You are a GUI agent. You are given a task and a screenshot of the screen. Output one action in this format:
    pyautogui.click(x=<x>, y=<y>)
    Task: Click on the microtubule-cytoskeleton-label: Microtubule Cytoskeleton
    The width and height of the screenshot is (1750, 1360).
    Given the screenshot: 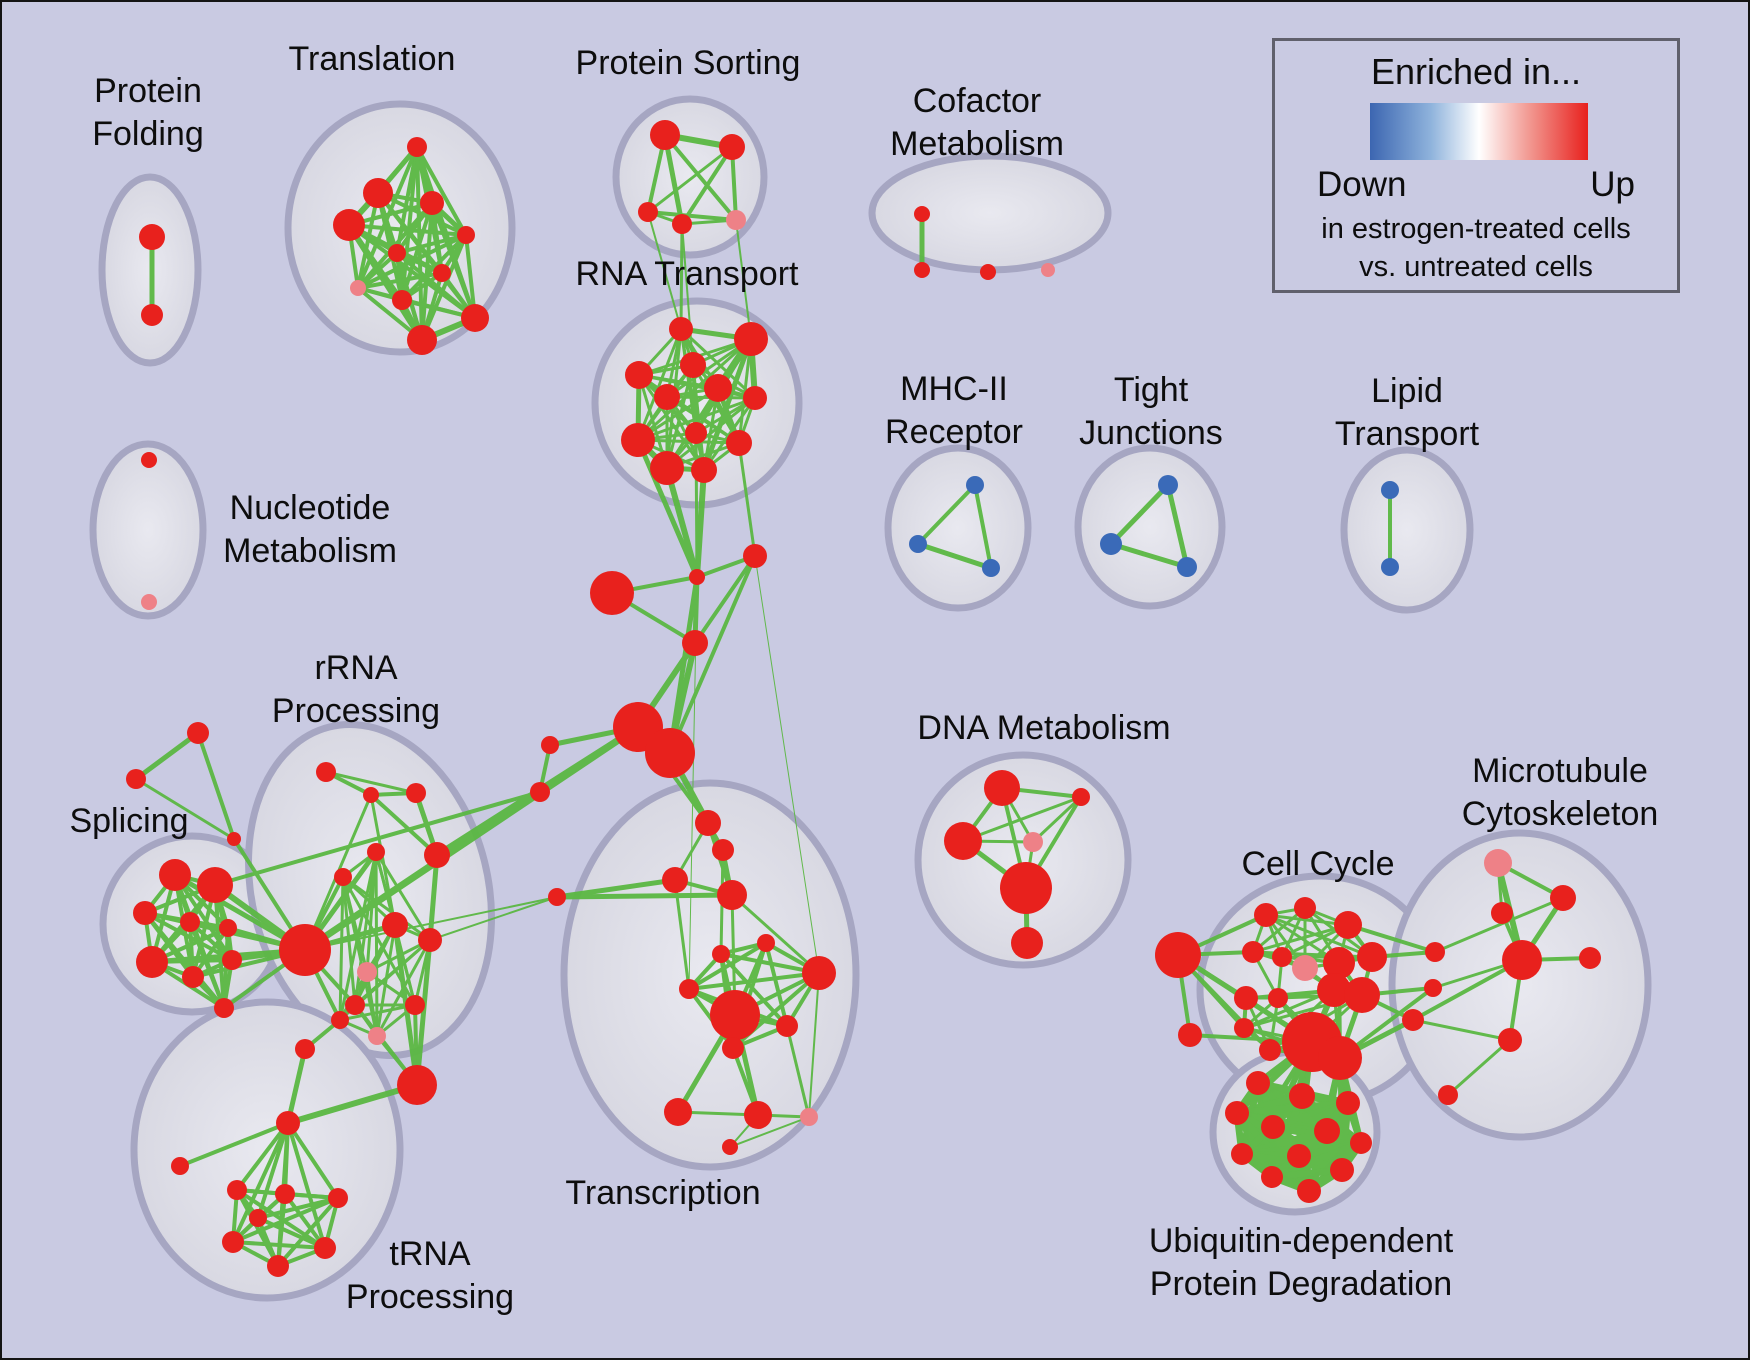 What is the action you would take?
    pyautogui.click(x=1560, y=792)
    